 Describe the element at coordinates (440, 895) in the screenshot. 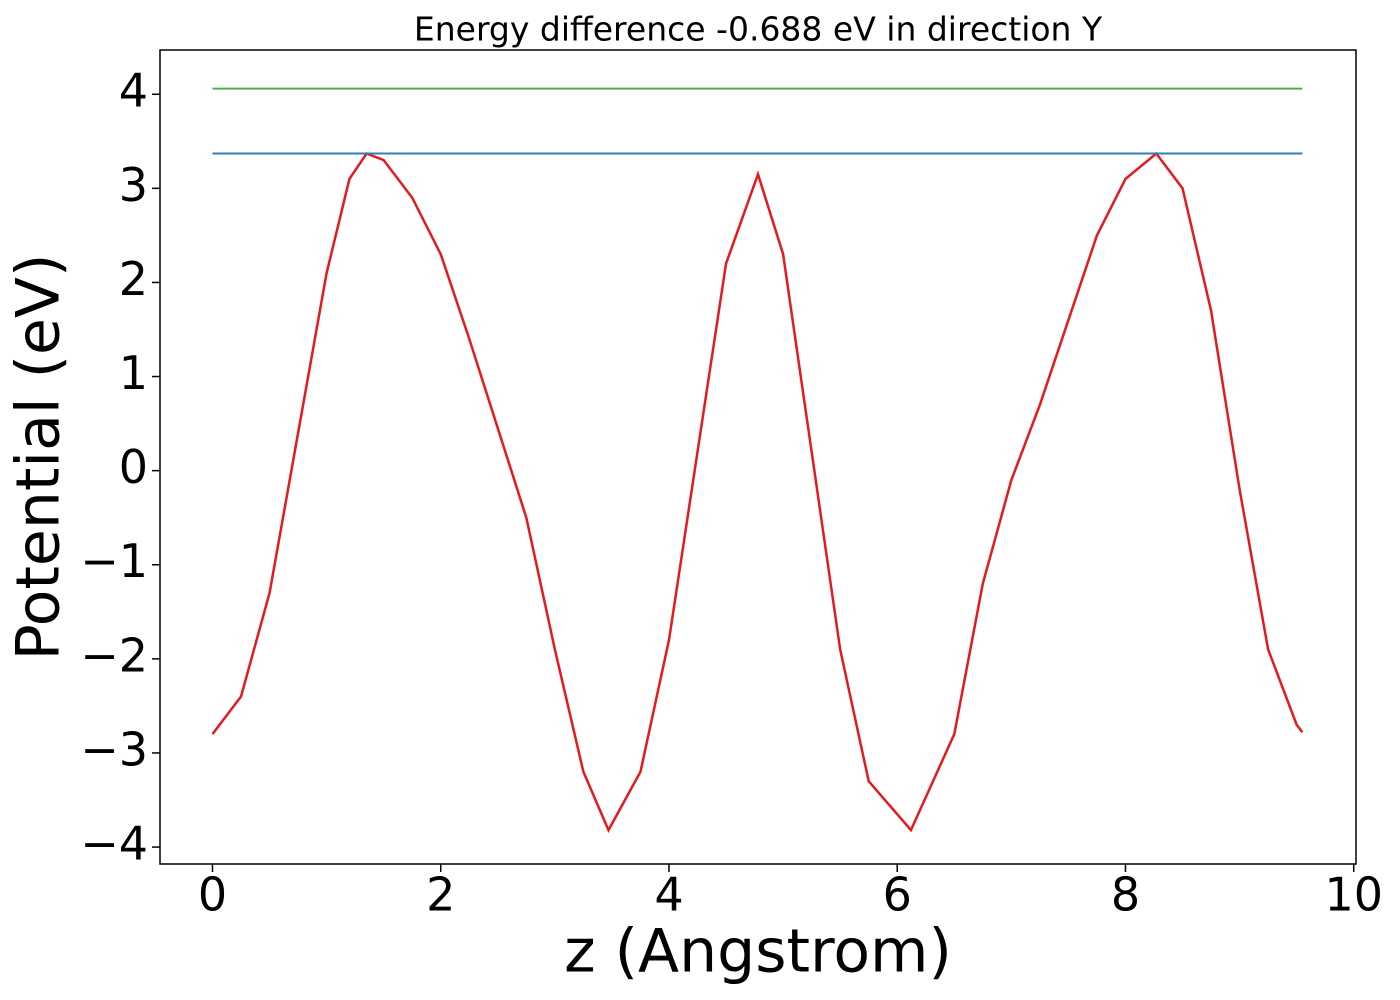

I see `x-tick-label: 2` at that location.